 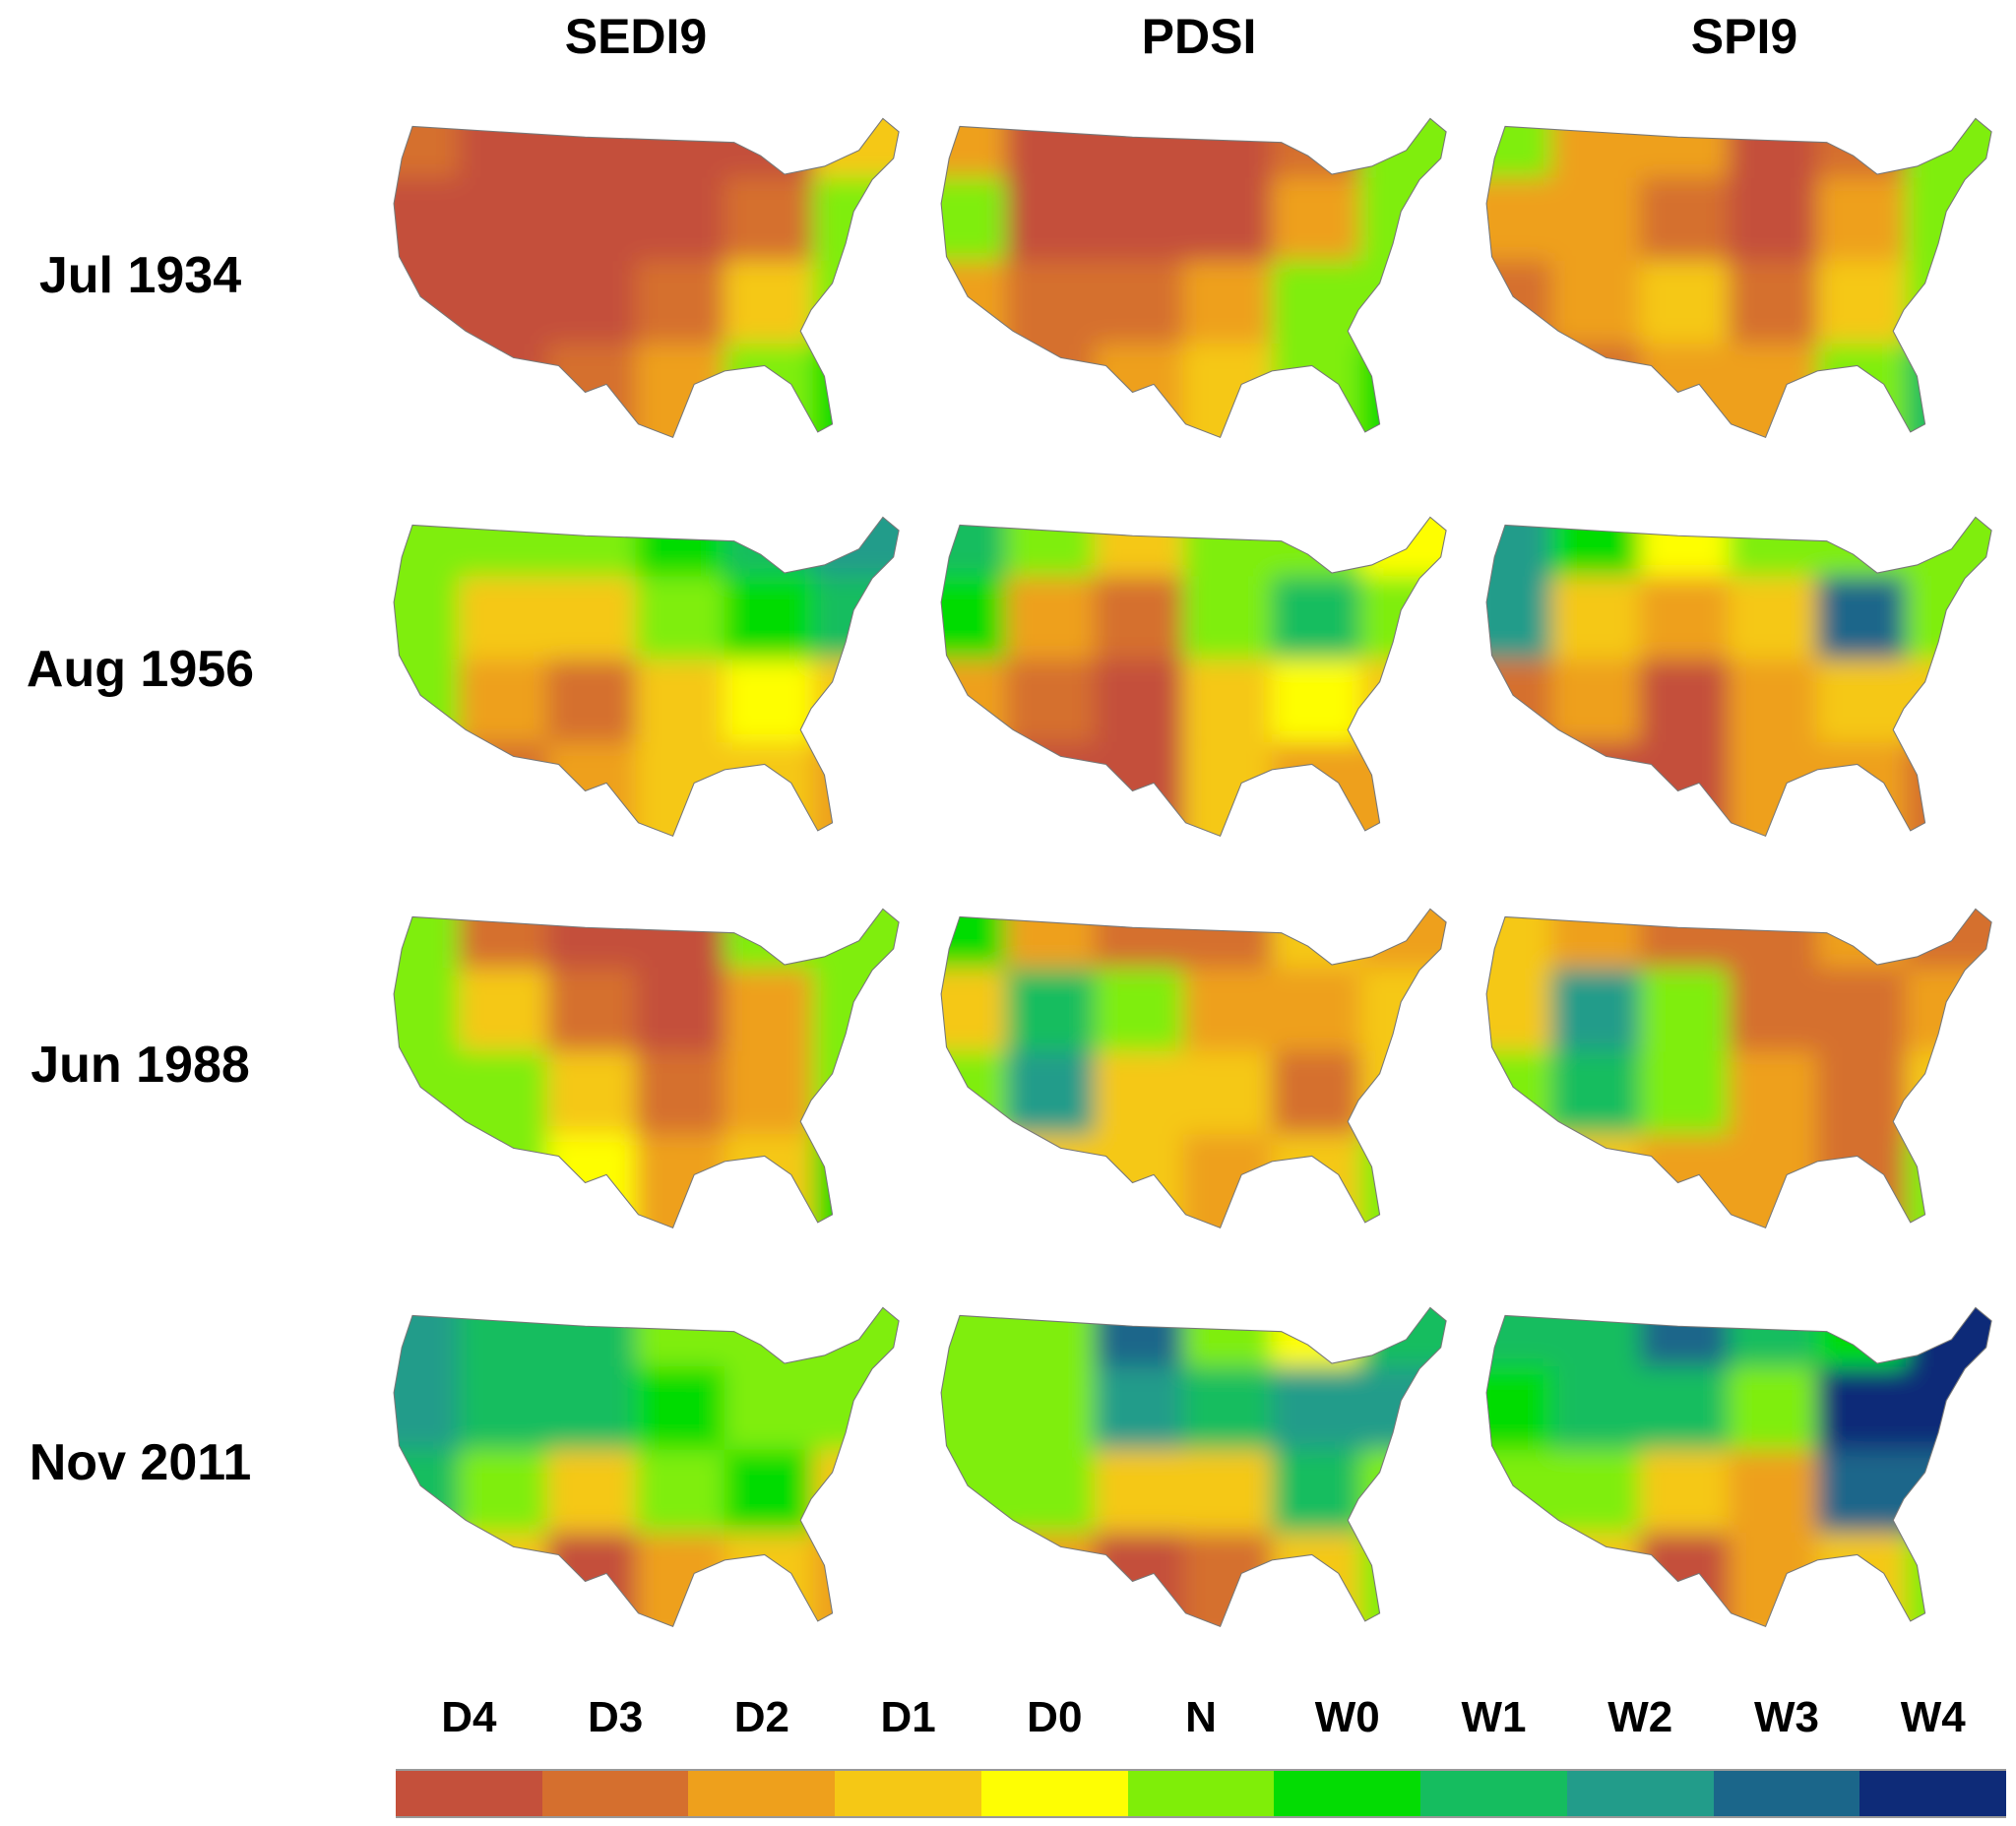 What do you see at coordinates (1933, 1717) in the screenshot?
I see `legend-label-w4: W4` at bounding box center [1933, 1717].